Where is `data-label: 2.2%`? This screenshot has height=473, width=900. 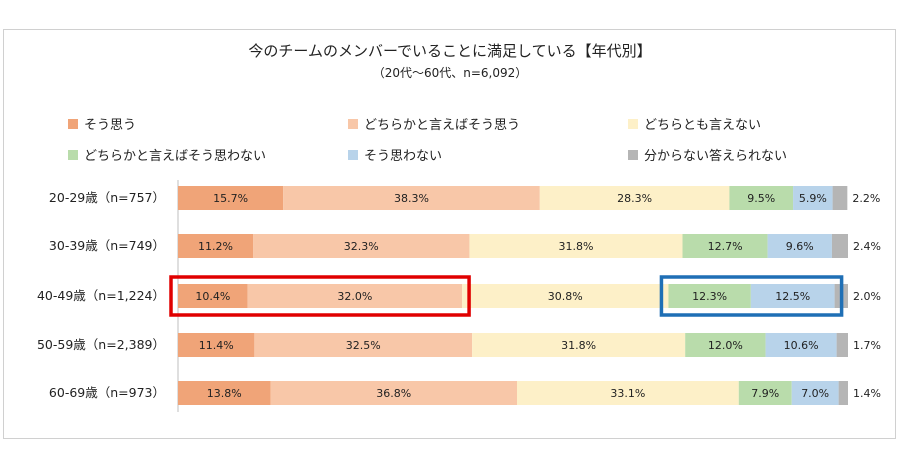 data-label: 2.2% is located at coordinates (866, 198).